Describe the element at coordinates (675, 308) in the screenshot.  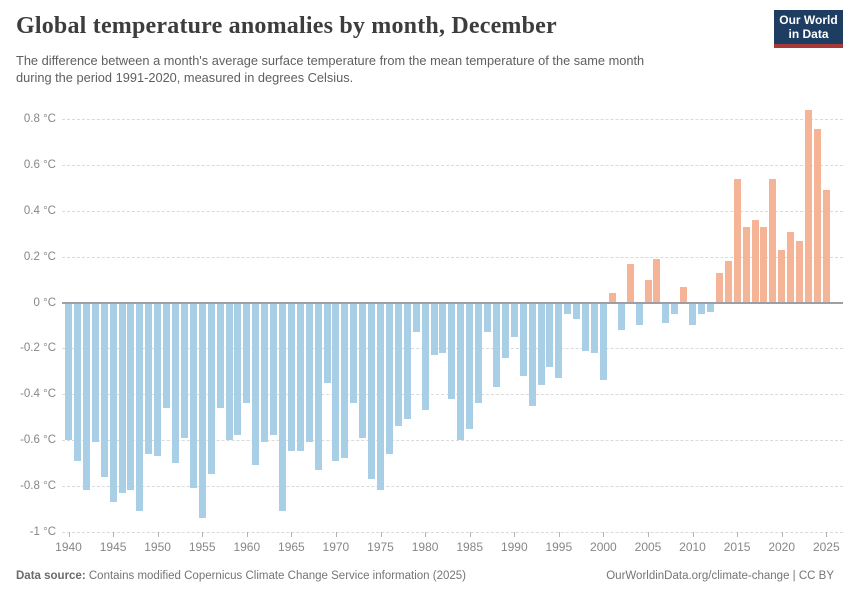
I see `bar-2008` at that location.